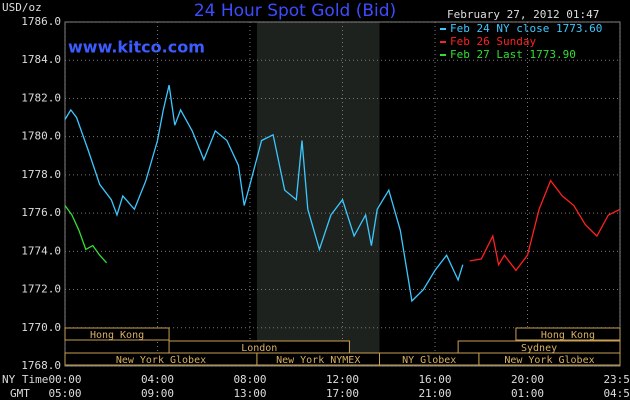  I want to click on session-label: NY Globex, so click(429, 360).